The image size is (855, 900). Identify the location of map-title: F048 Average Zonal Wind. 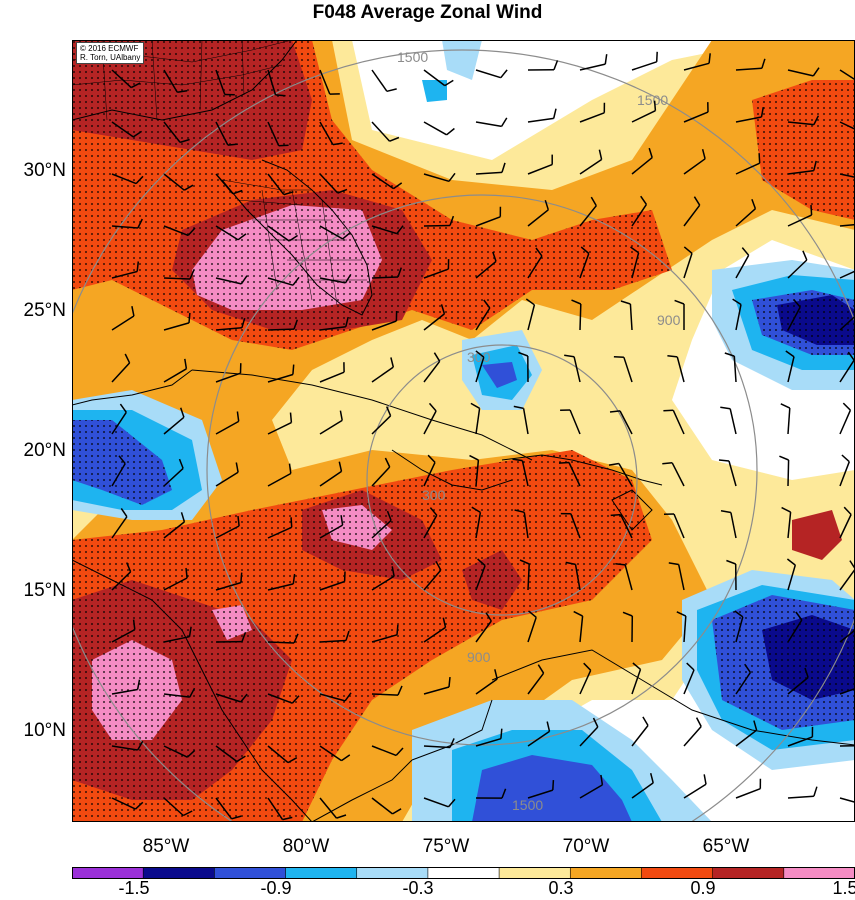
(427, 12).